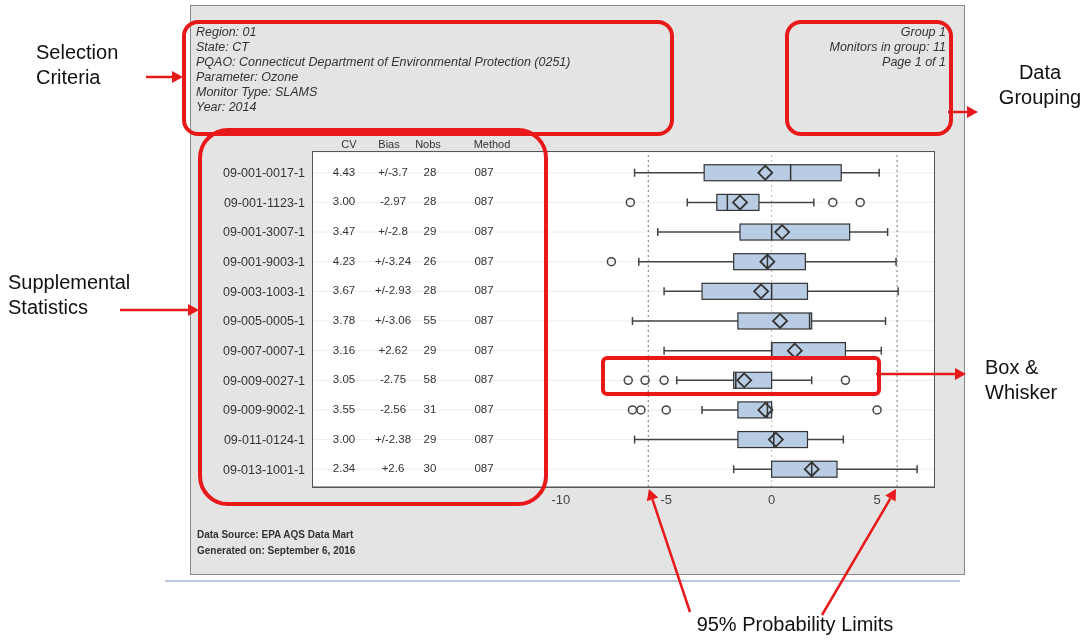 This screenshot has width=1092, height=642. Describe the element at coordinates (344, 379) in the screenshot. I see `annotation: 3.05` at that location.